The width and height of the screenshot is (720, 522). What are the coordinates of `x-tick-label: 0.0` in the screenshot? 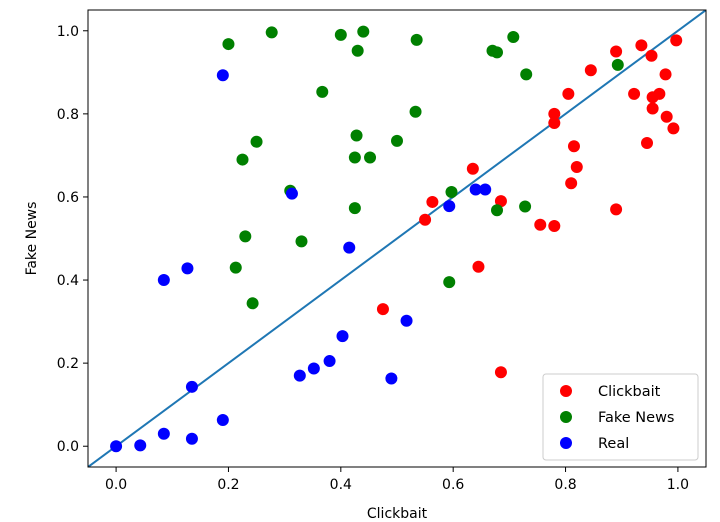 It's located at (116, 485).